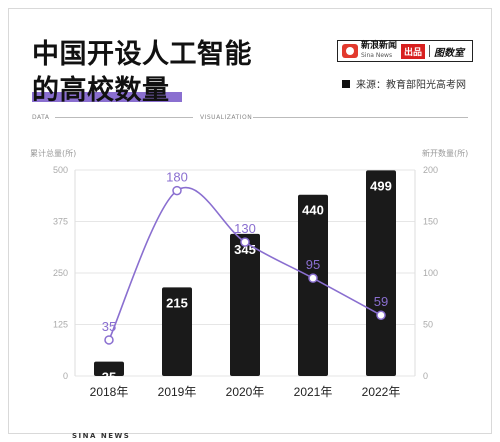  What do you see at coordinates (142, 54) in the screenshot?
I see `page-title: 中国开设人工智能` at bounding box center [142, 54].